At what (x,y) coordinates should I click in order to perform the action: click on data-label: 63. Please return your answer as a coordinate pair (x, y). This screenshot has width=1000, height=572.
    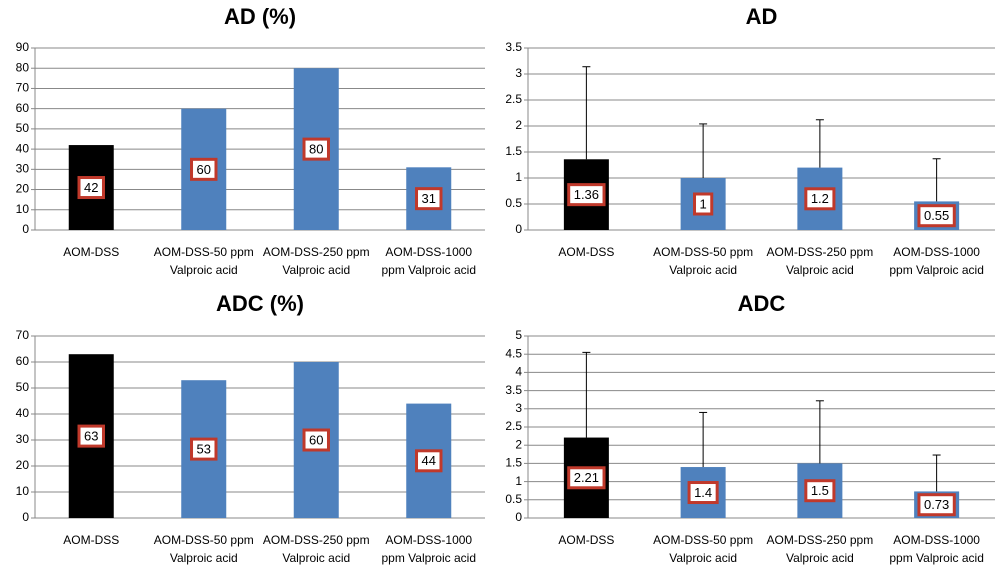
    Looking at the image, I should click on (91, 436).